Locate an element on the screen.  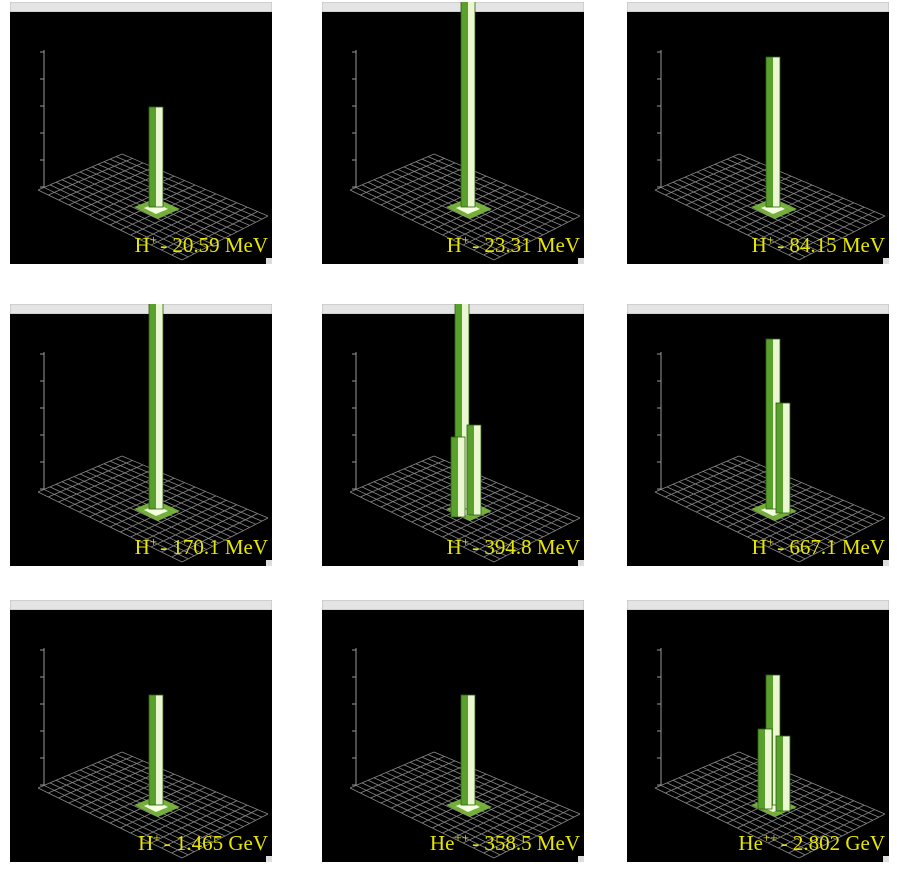
panel: H+ - 23.31 MeV is located at coordinates (453, 133).